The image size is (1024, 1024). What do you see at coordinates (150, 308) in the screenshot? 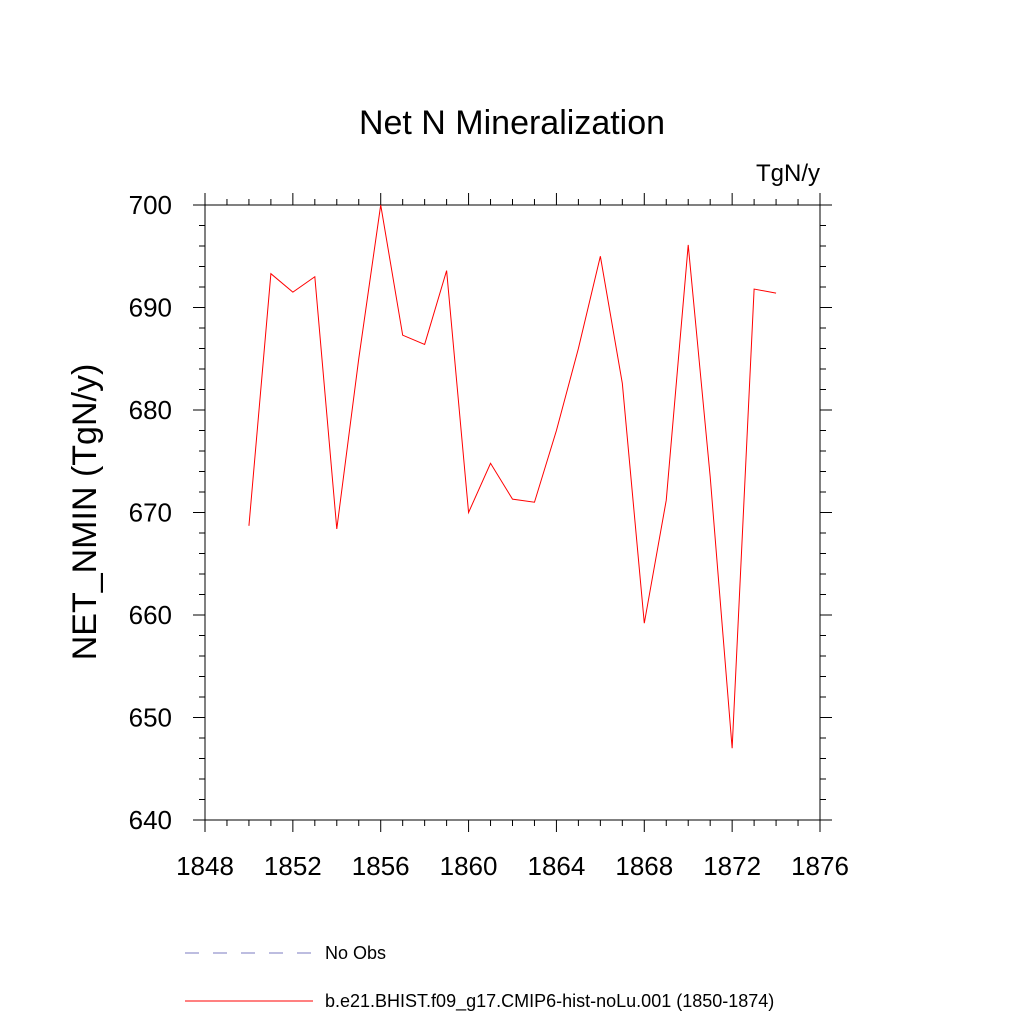
I see `y-tick-label: 690` at bounding box center [150, 308].